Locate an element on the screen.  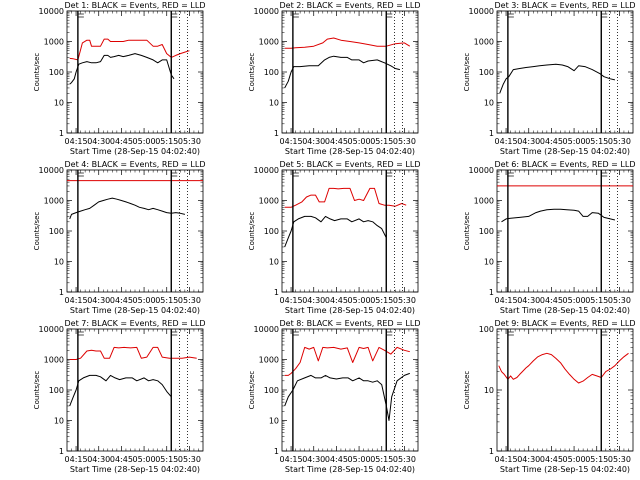
chart-title: Det 9: BLACK = Events, RED = LLD is located at coordinates (565, 323).